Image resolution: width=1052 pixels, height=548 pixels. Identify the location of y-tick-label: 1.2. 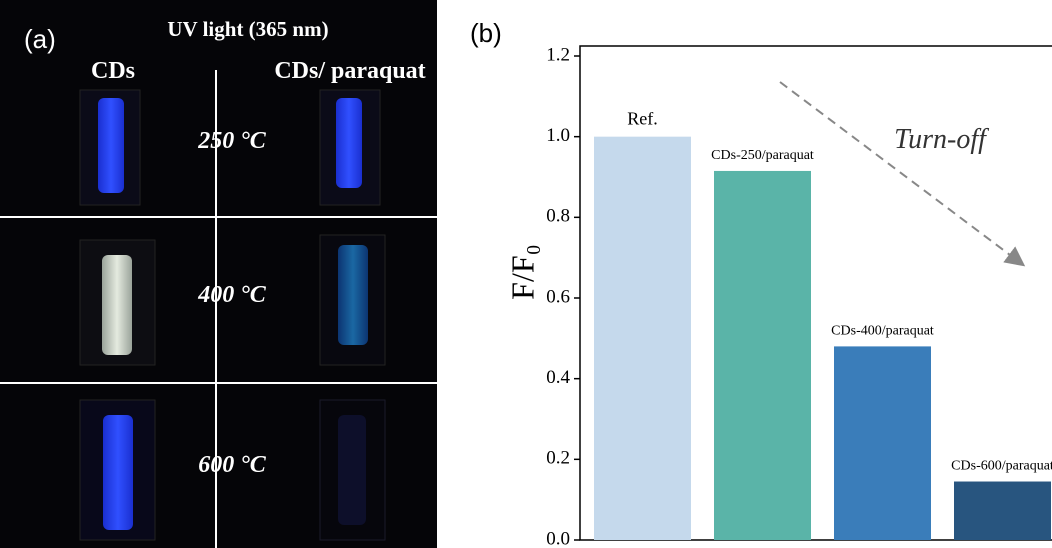
(558, 54).